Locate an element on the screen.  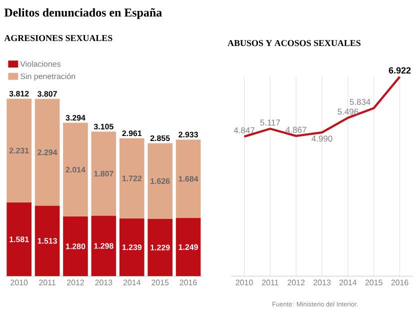
chart-title: Delitos denunciados en España is located at coordinates (83, 14).